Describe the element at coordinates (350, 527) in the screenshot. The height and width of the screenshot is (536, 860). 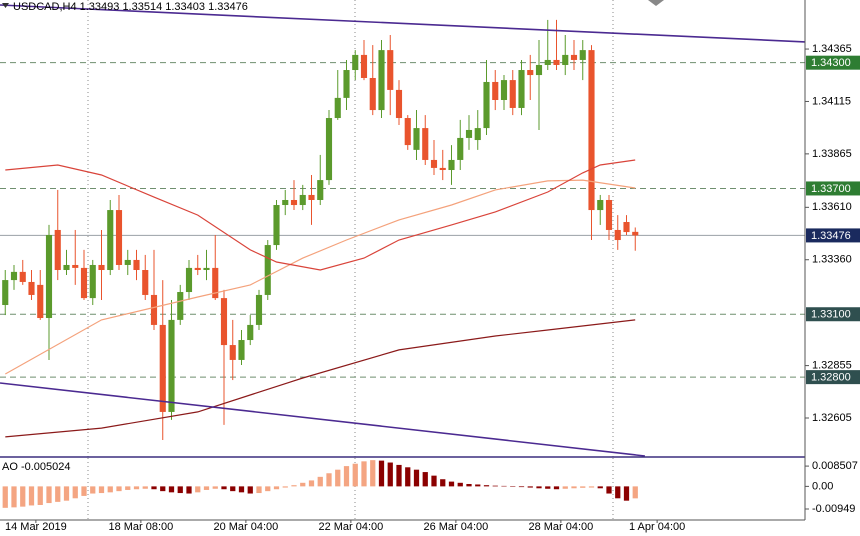
I see `x-tick-label: 22 Mar 04:00` at that location.